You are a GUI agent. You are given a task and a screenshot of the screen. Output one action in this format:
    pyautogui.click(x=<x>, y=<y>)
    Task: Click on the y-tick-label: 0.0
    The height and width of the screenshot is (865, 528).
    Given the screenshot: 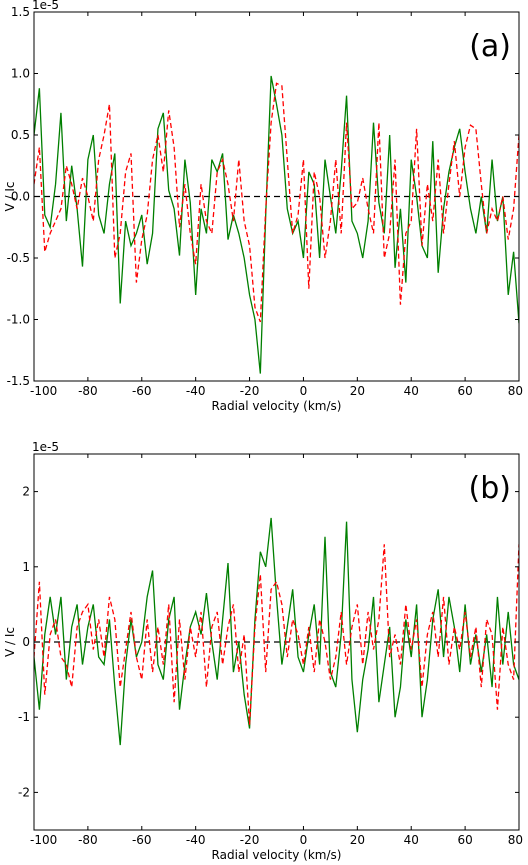 What is the action you would take?
    pyautogui.click(x=20, y=197)
    